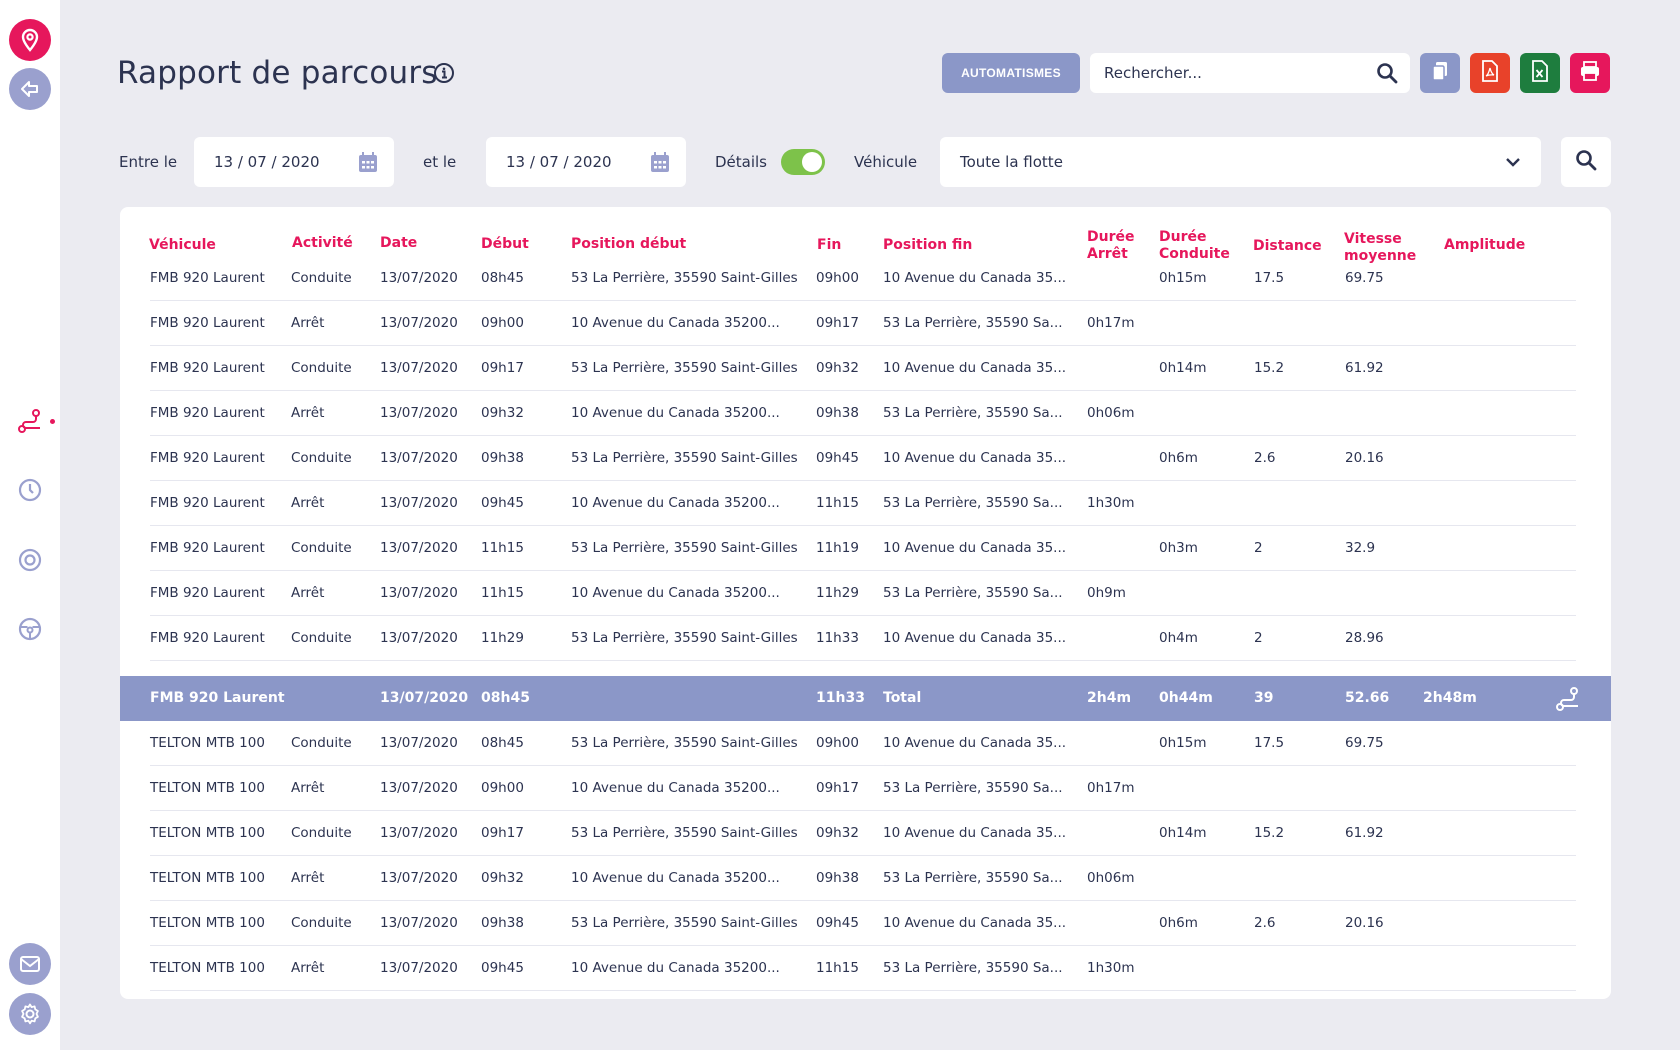 The image size is (1680, 1050). Describe the element at coordinates (30, 964) in the screenshot. I see `mail-icon` at that location.